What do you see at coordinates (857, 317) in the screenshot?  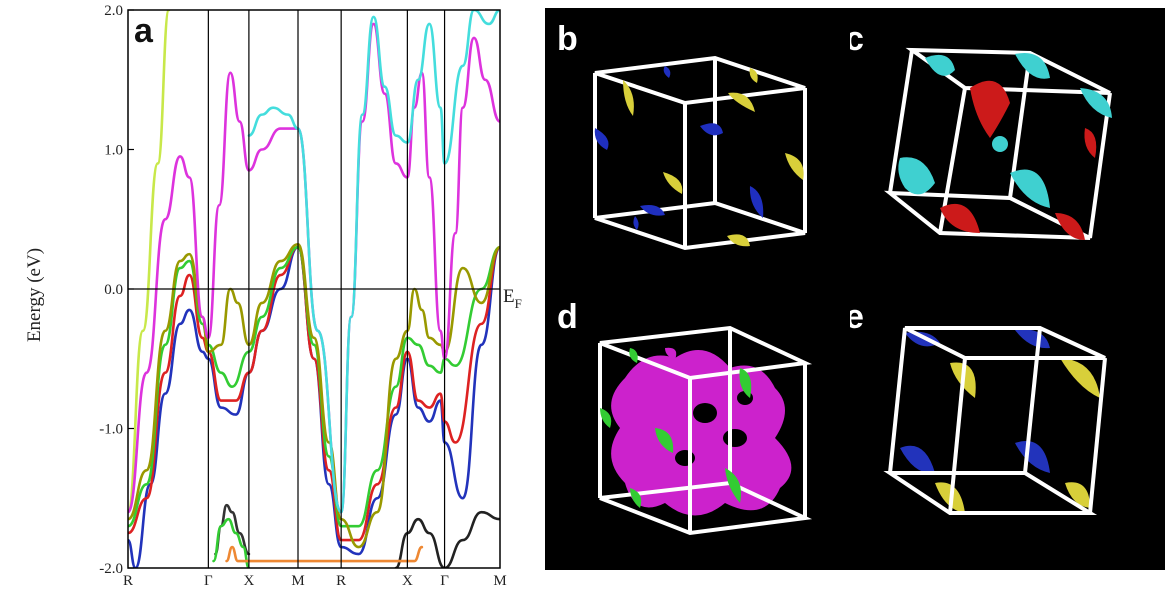 I see `panel-label-e: e` at bounding box center [857, 317].